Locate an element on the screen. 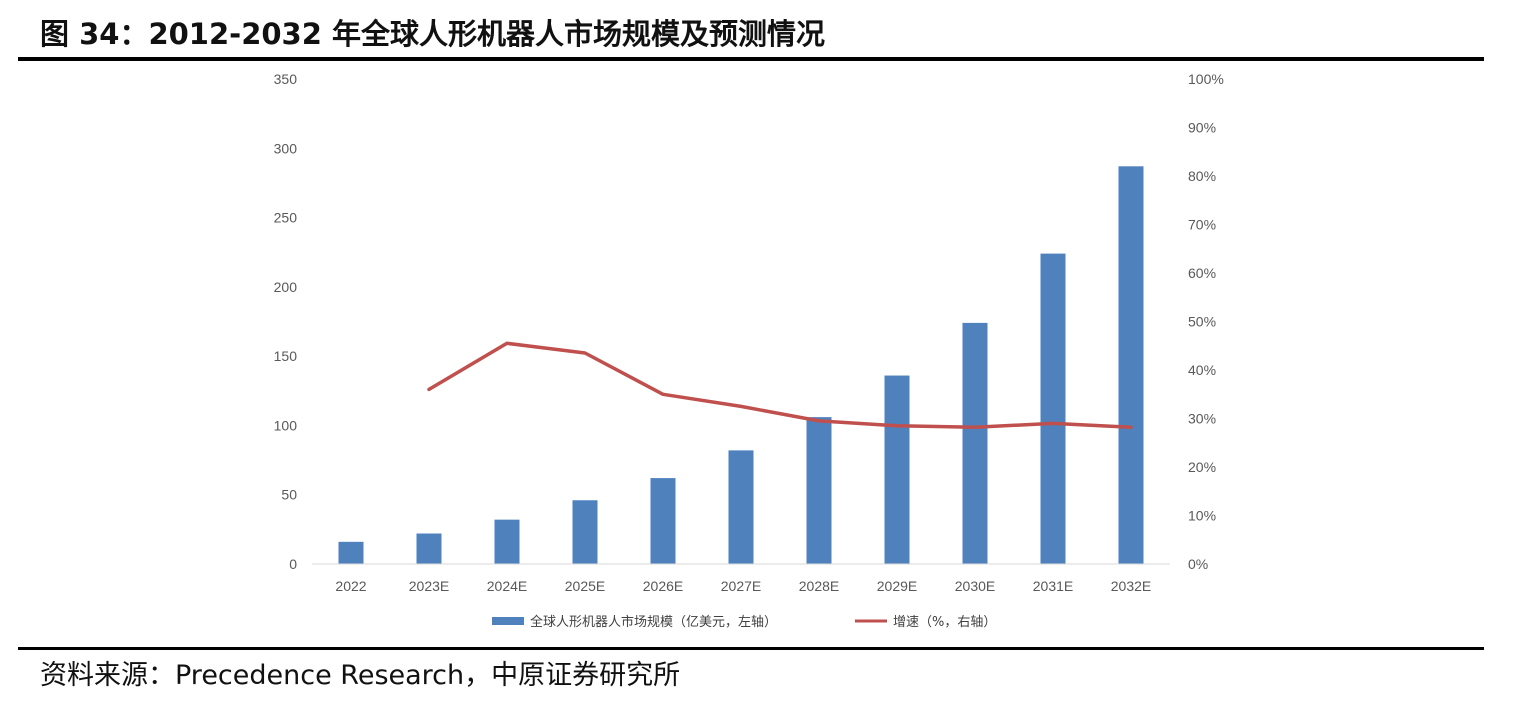 The width and height of the screenshot is (1520, 714). growth-line-layer is located at coordinates (780, 385).